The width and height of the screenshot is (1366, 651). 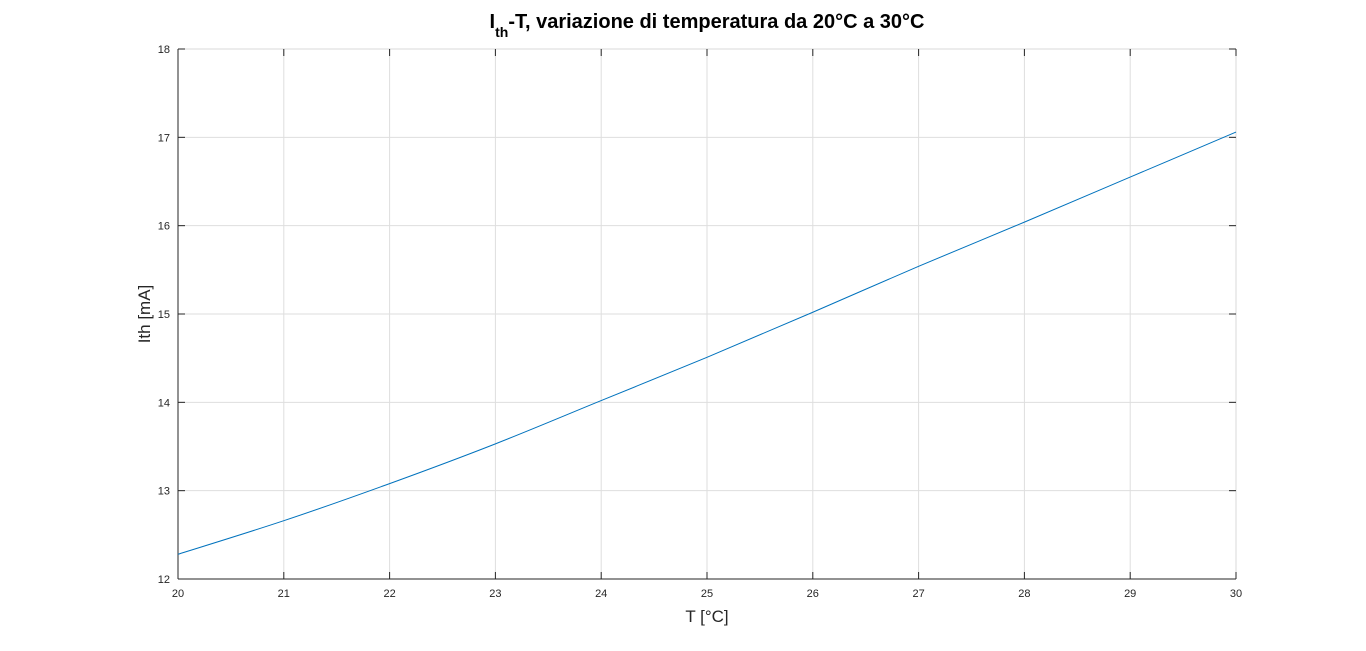 I want to click on x-tick-label: 27, so click(x=918, y=594).